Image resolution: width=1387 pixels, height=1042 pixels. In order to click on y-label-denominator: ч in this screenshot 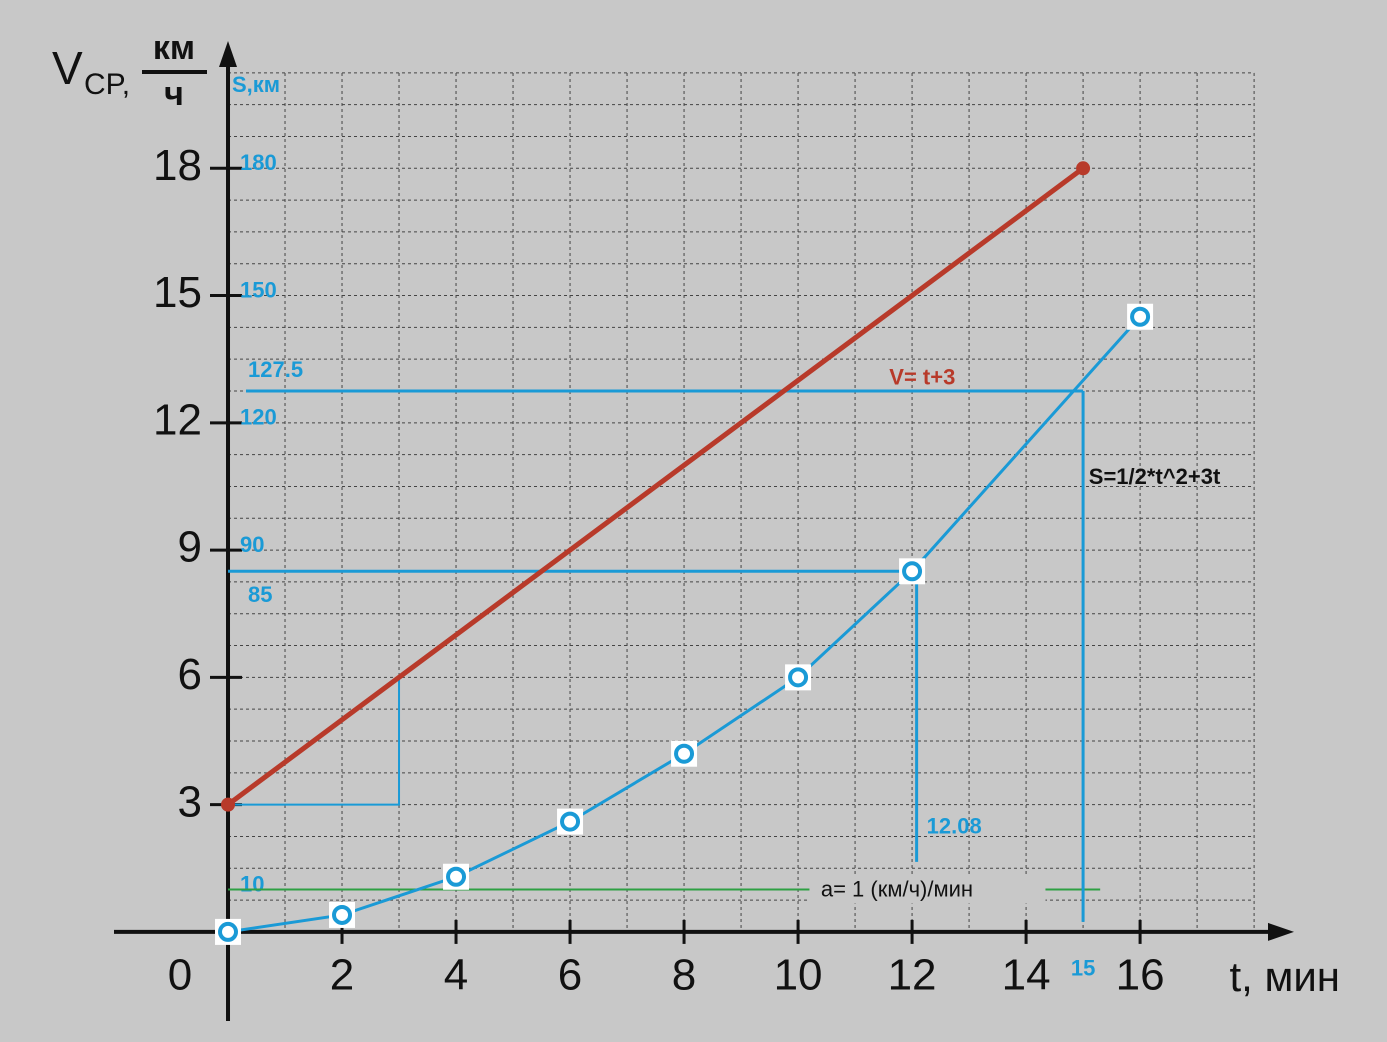, I will do `click(174, 94)`.